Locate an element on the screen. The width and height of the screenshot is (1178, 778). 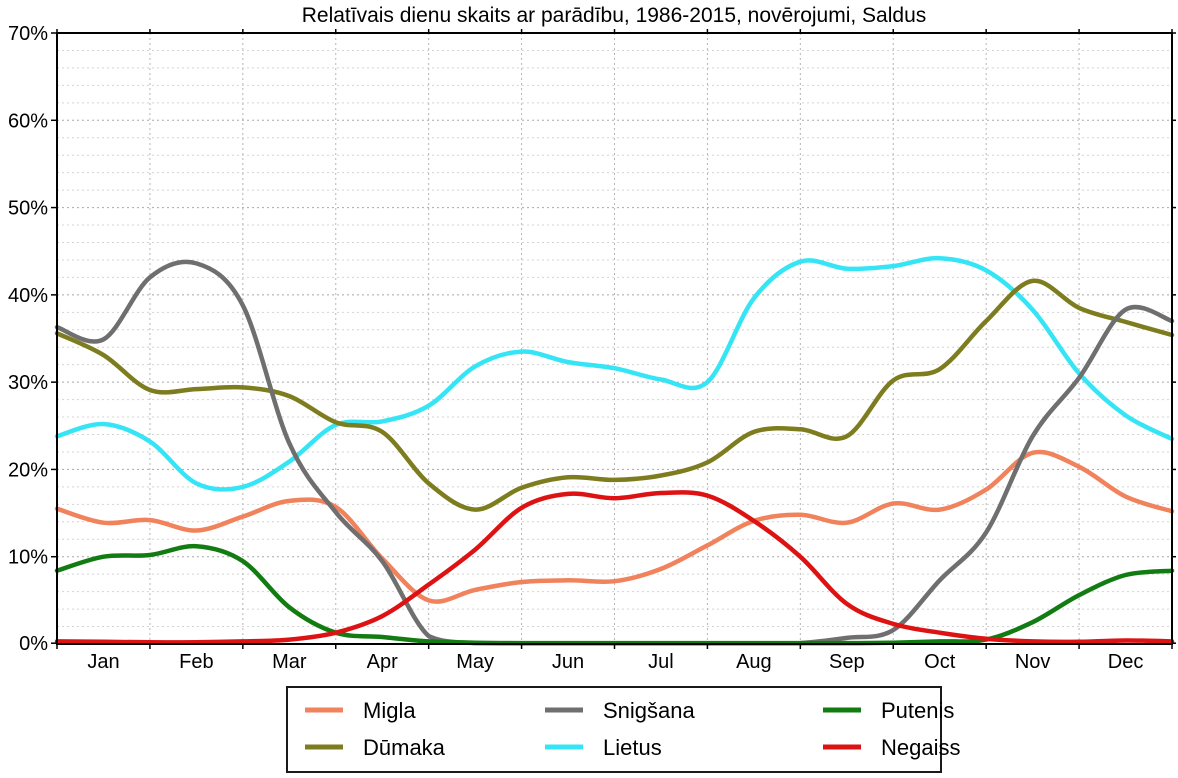
y-axis-tick-label: 50% is located at coordinates (28, 209).